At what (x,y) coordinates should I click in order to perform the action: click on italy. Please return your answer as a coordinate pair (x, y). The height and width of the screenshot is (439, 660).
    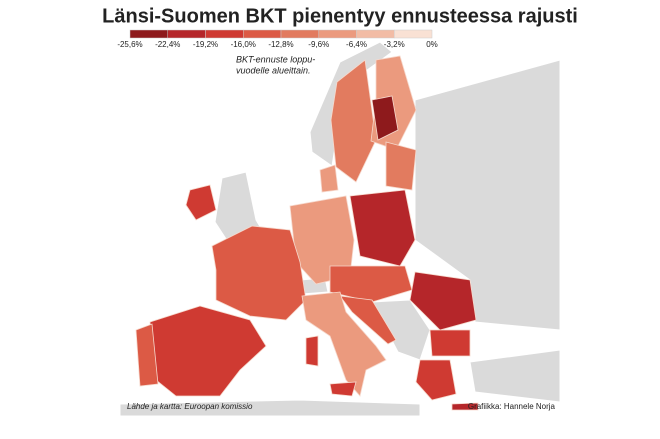
    Looking at the image, I should click on (344, 344).